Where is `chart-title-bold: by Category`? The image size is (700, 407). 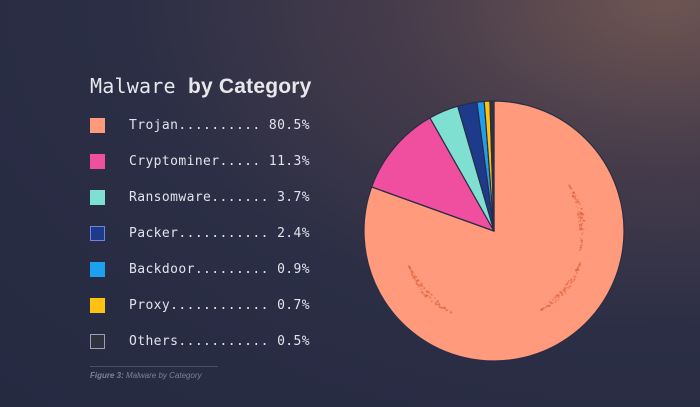
chart-title-bold: by Category is located at coordinates (249, 86).